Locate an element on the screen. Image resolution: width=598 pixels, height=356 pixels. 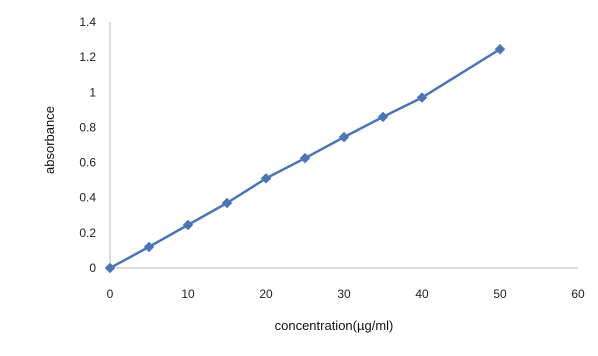
x-tick-labels: 0 10 20 30 40 50 60 is located at coordinates (346, 294).